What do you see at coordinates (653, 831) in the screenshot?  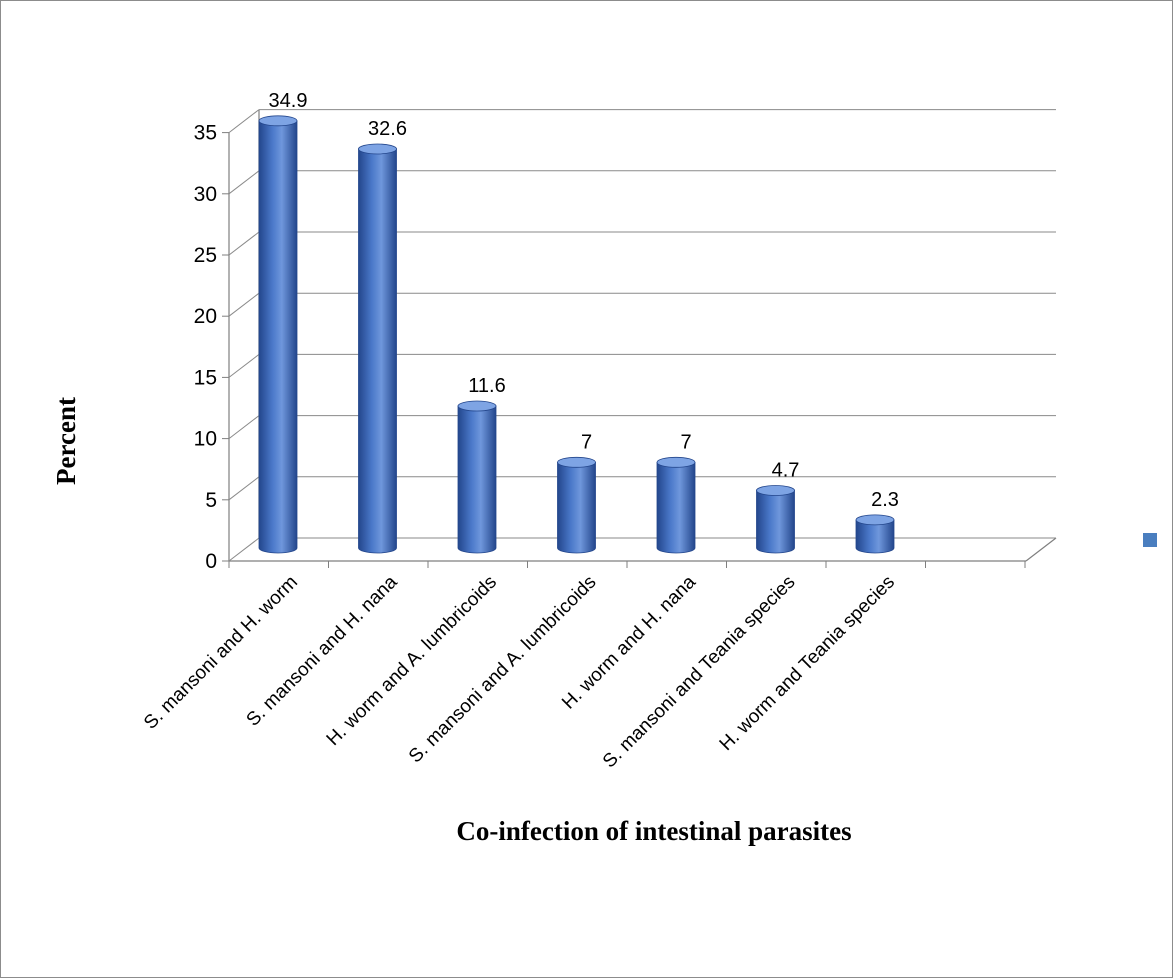 I see `x-axis-title: Co-infection of intestinal parasites` at bounding box center [653, 831].